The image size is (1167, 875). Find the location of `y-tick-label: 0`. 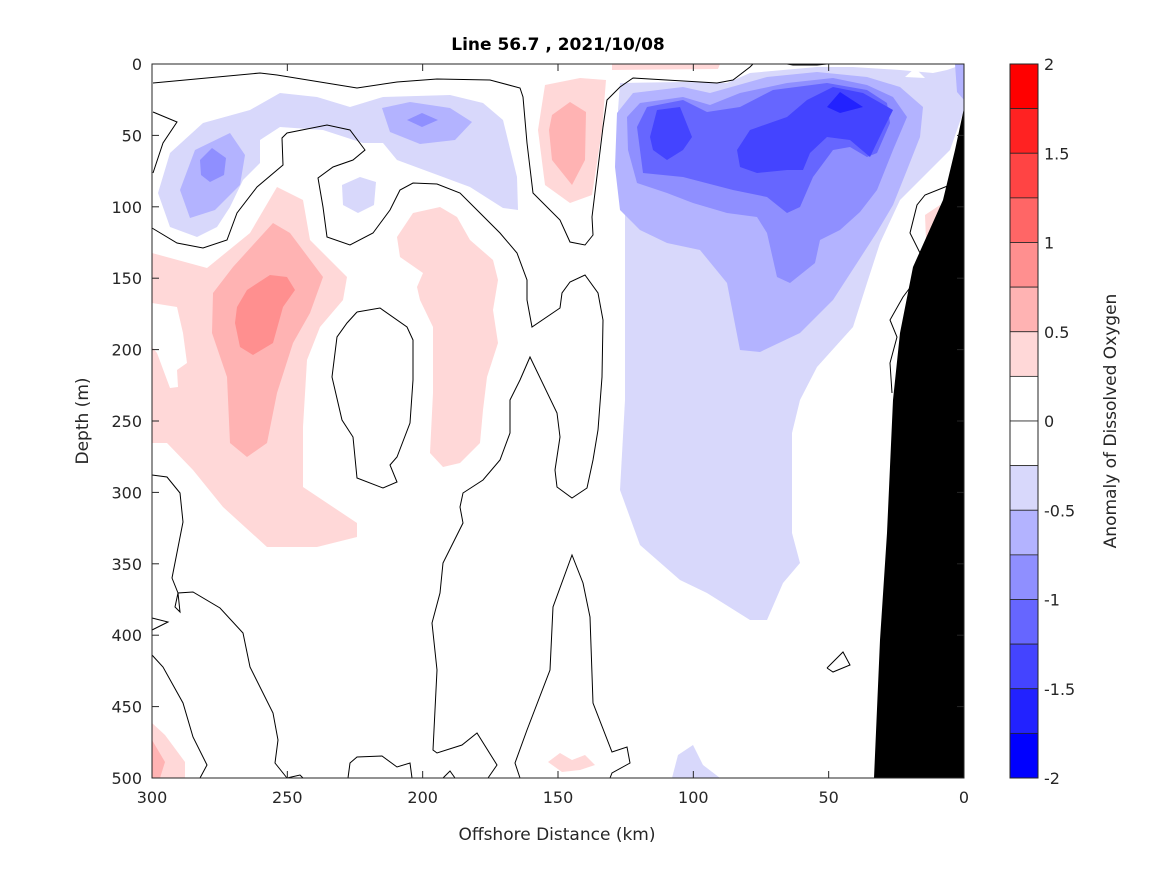

y-tick-label: 0 is located at coordinates (137, 64).